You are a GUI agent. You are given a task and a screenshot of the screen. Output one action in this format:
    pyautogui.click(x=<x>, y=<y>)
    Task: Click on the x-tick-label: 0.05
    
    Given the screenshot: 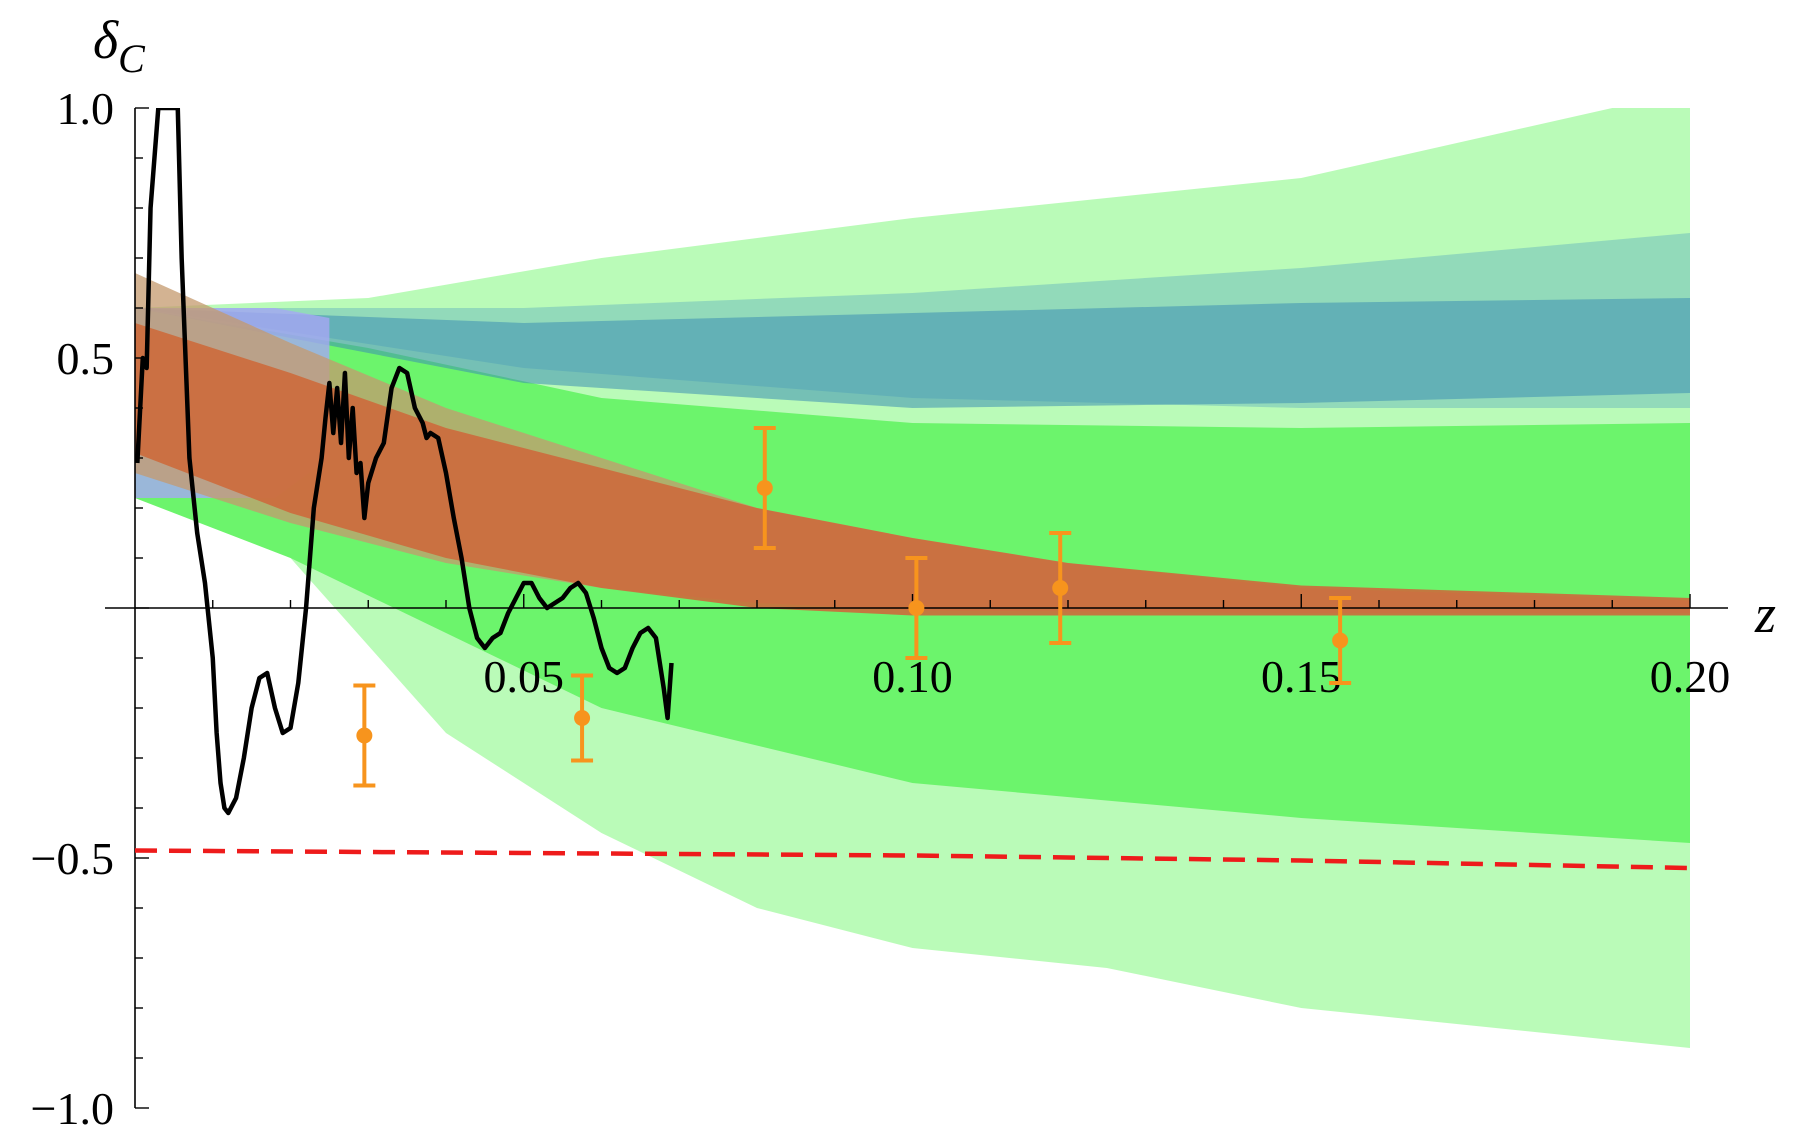 What is the action you would take?
    pyautogui.click(x=524, y=676)
    